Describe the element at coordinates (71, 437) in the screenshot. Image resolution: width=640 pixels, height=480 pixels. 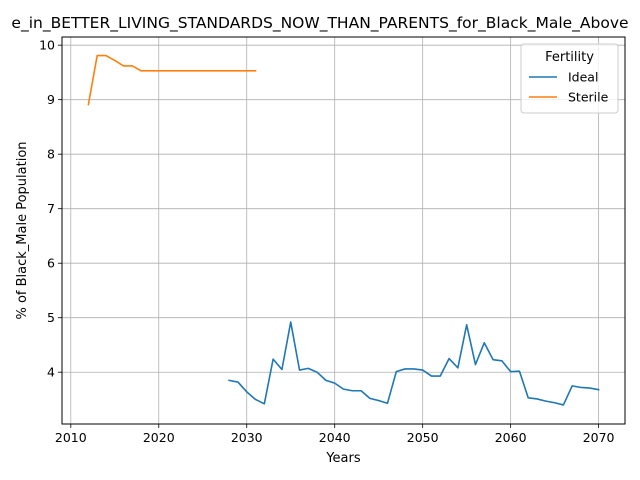
I see `x-tick-label: 2010` at that location.